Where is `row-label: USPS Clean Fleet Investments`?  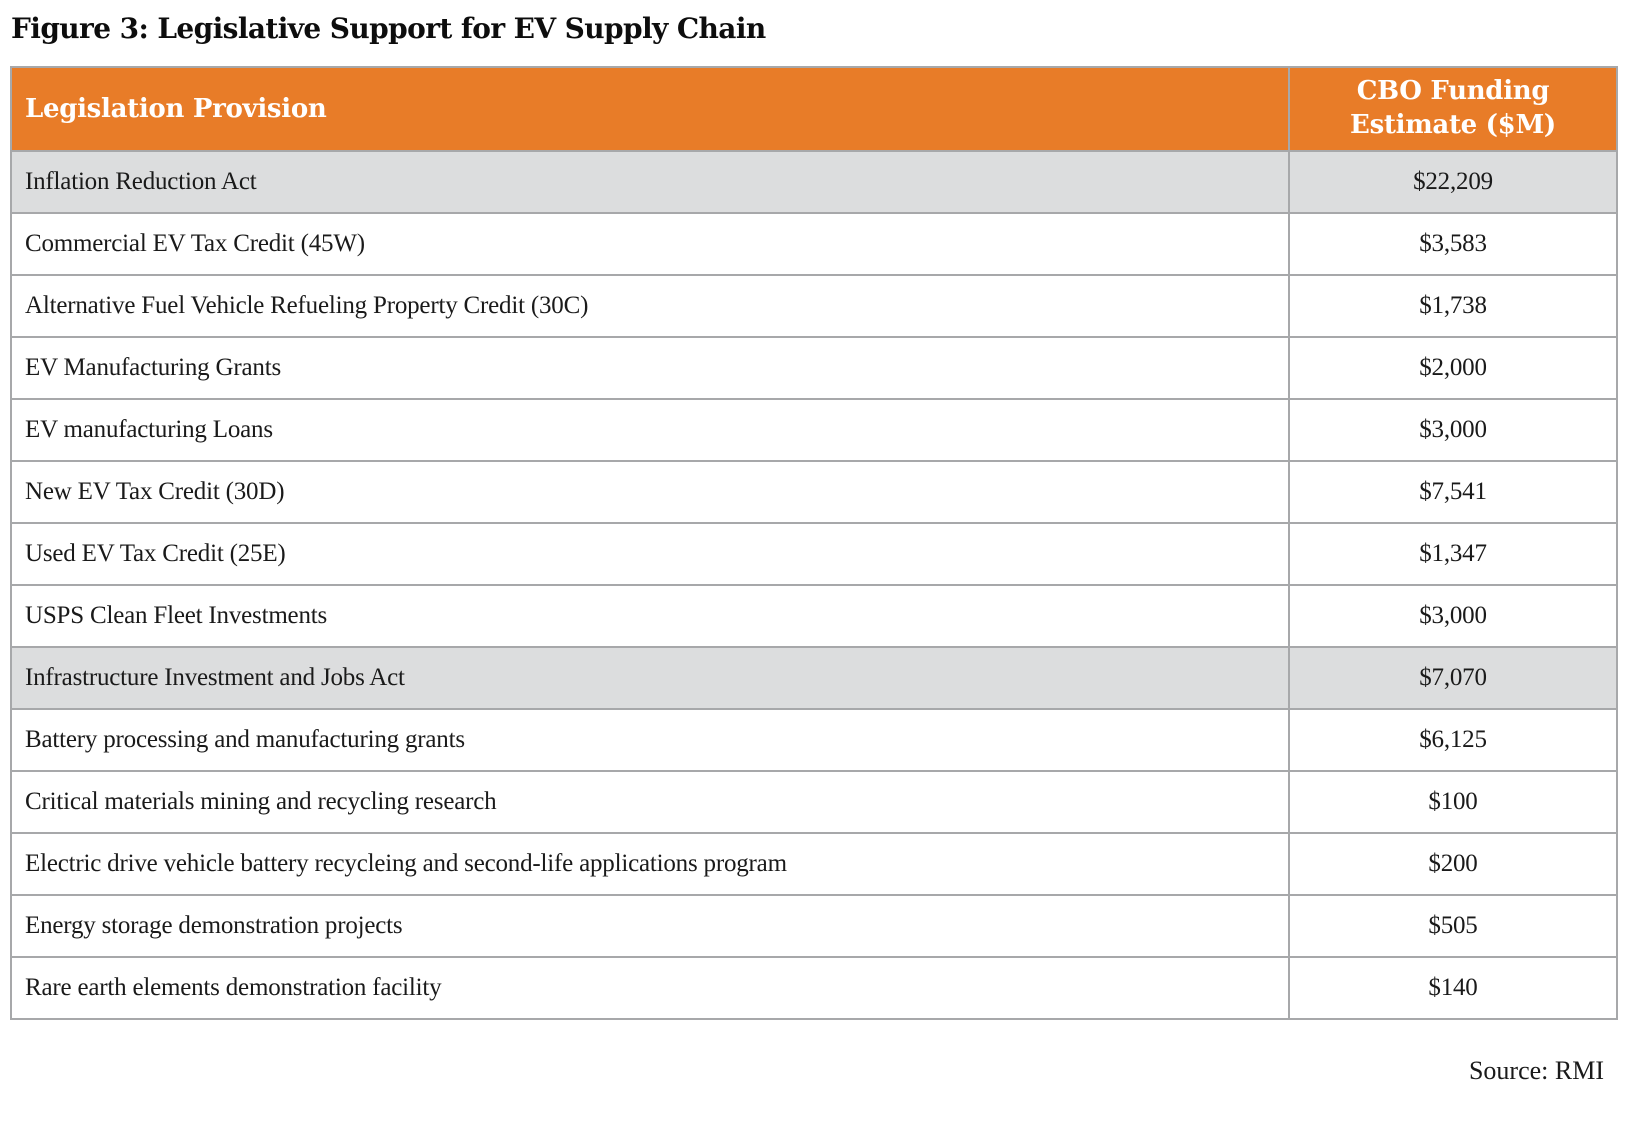 row-label: USPS Clean Fleet Investments is located at coordinates (650, 616).